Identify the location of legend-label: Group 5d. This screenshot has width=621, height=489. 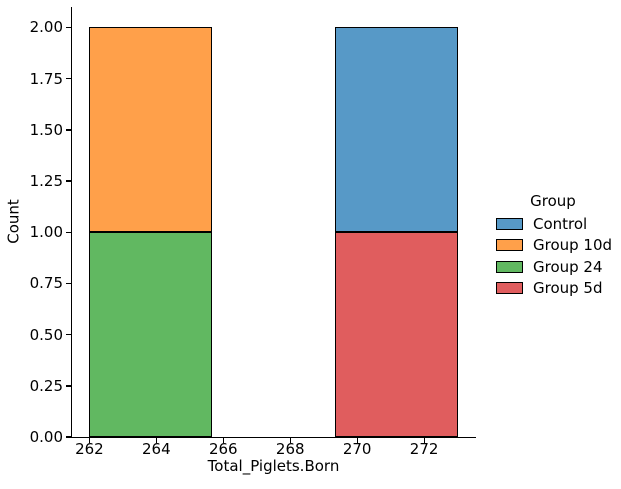
(568, 288).